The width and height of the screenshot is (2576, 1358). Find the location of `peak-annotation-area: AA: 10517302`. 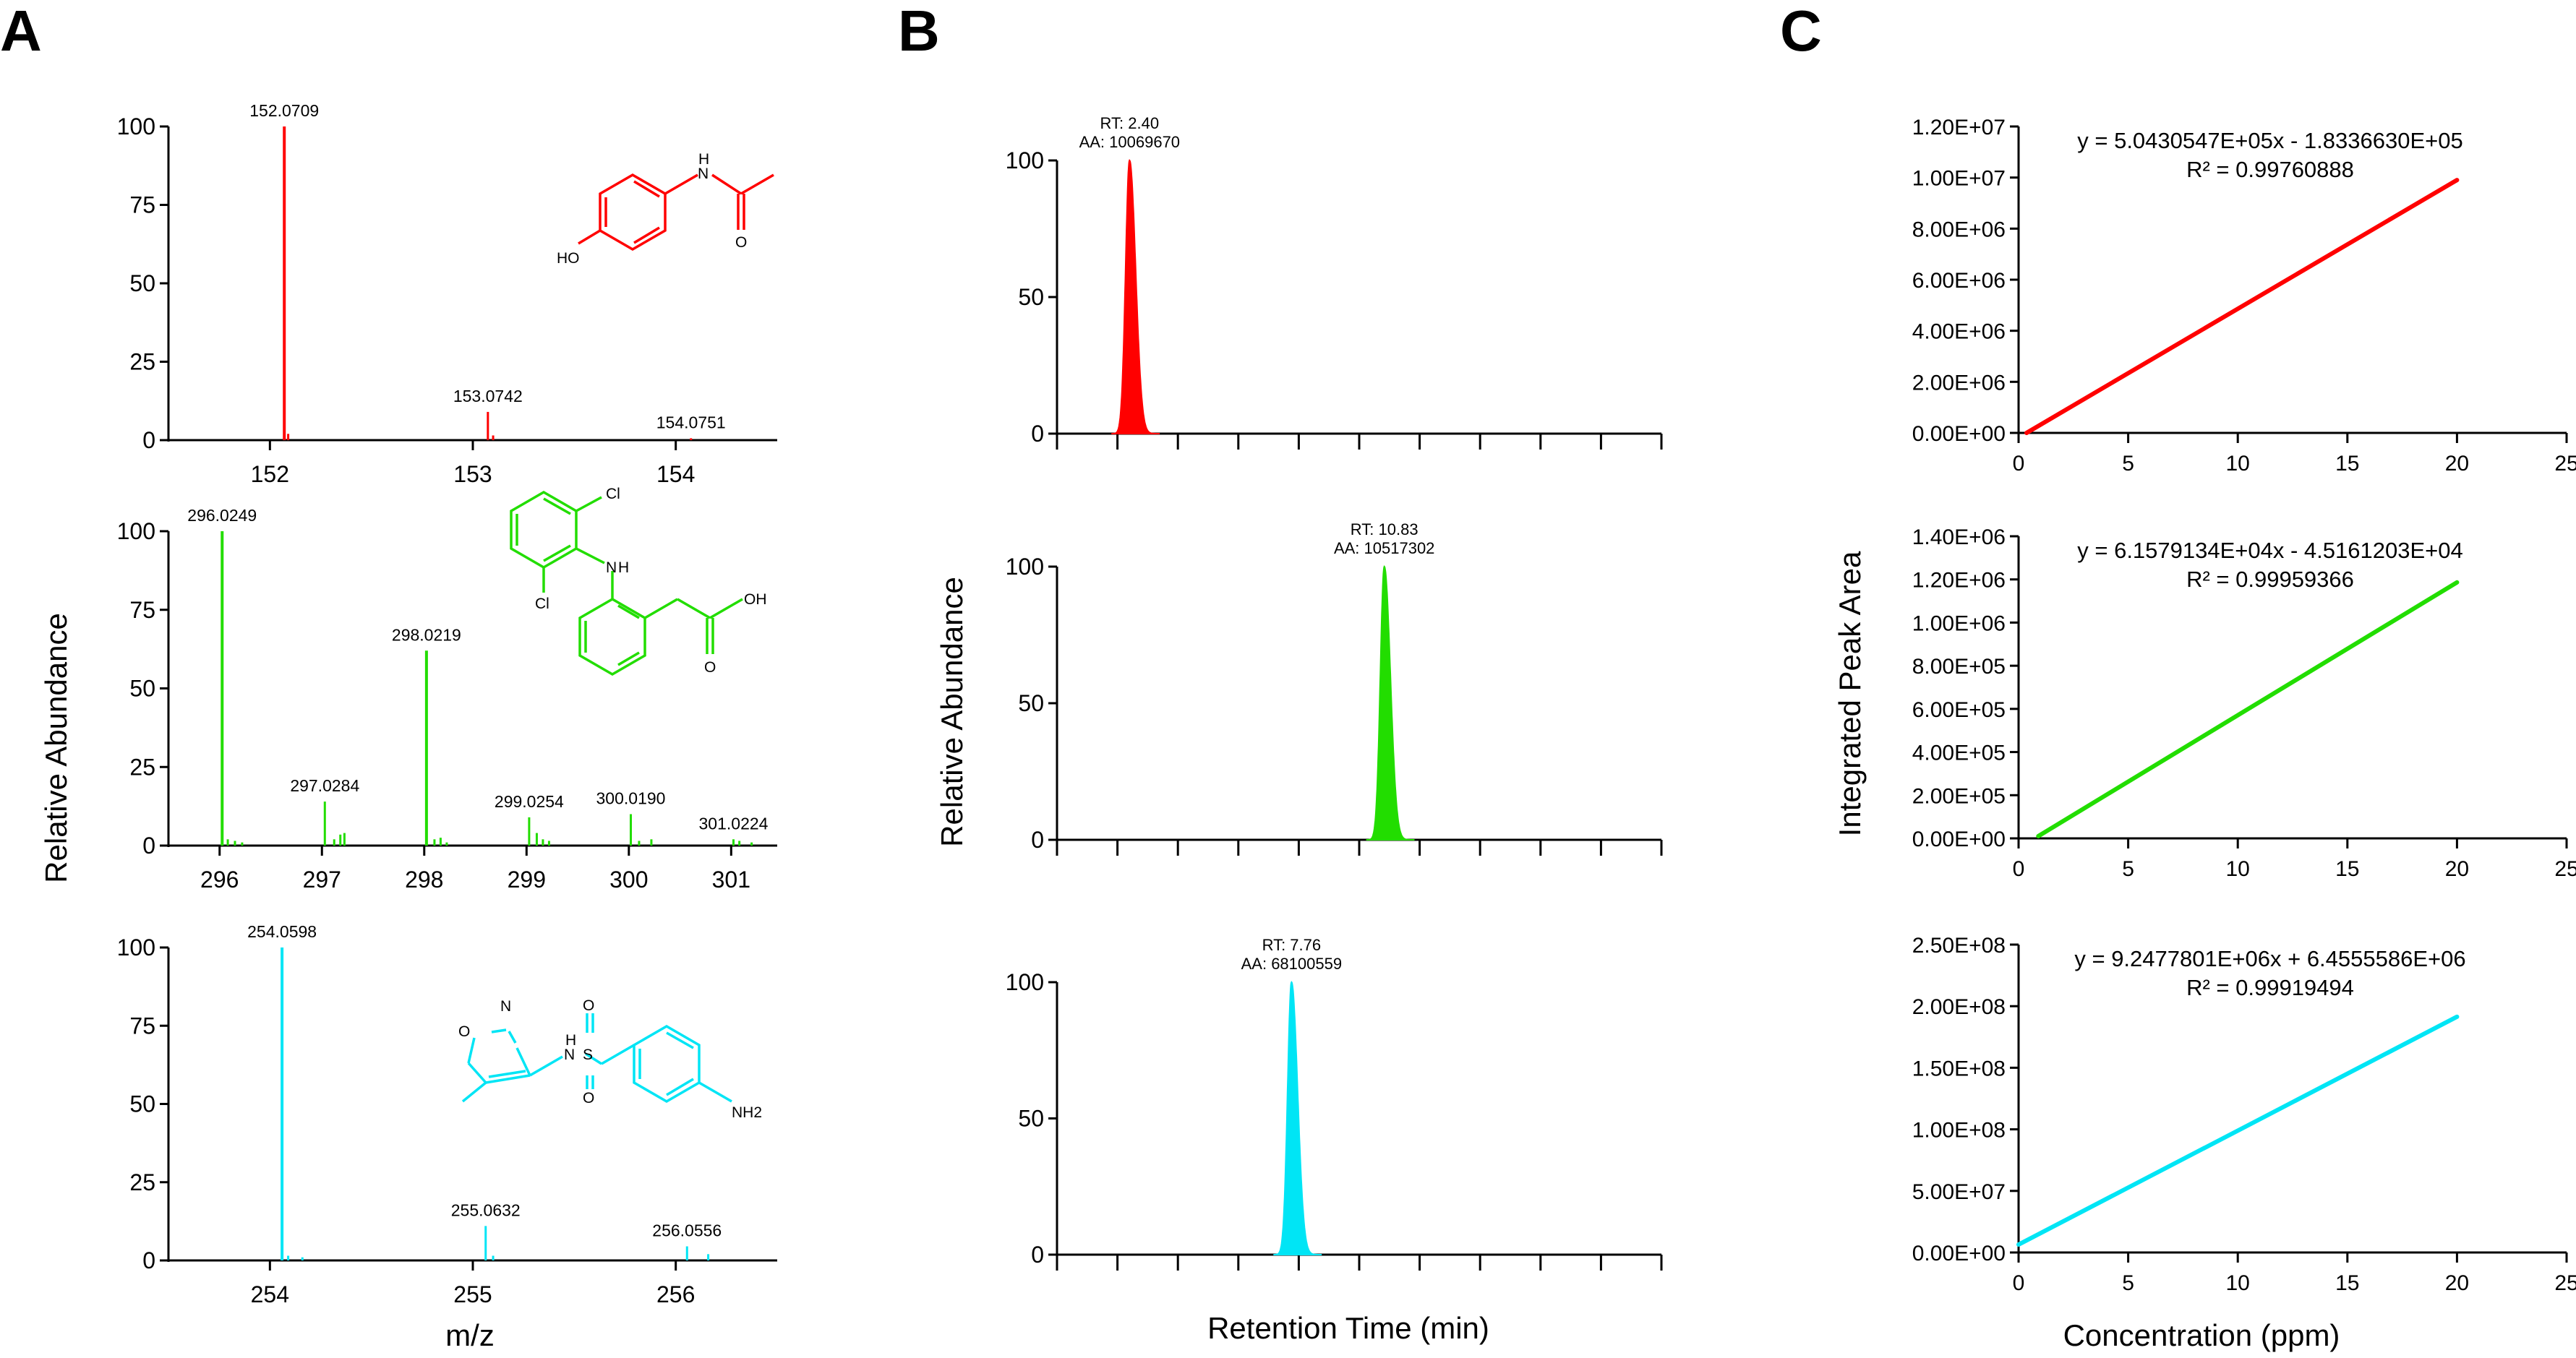

peak-annotation-area: AA: 10517302 is located at coordinates (1384, 548).